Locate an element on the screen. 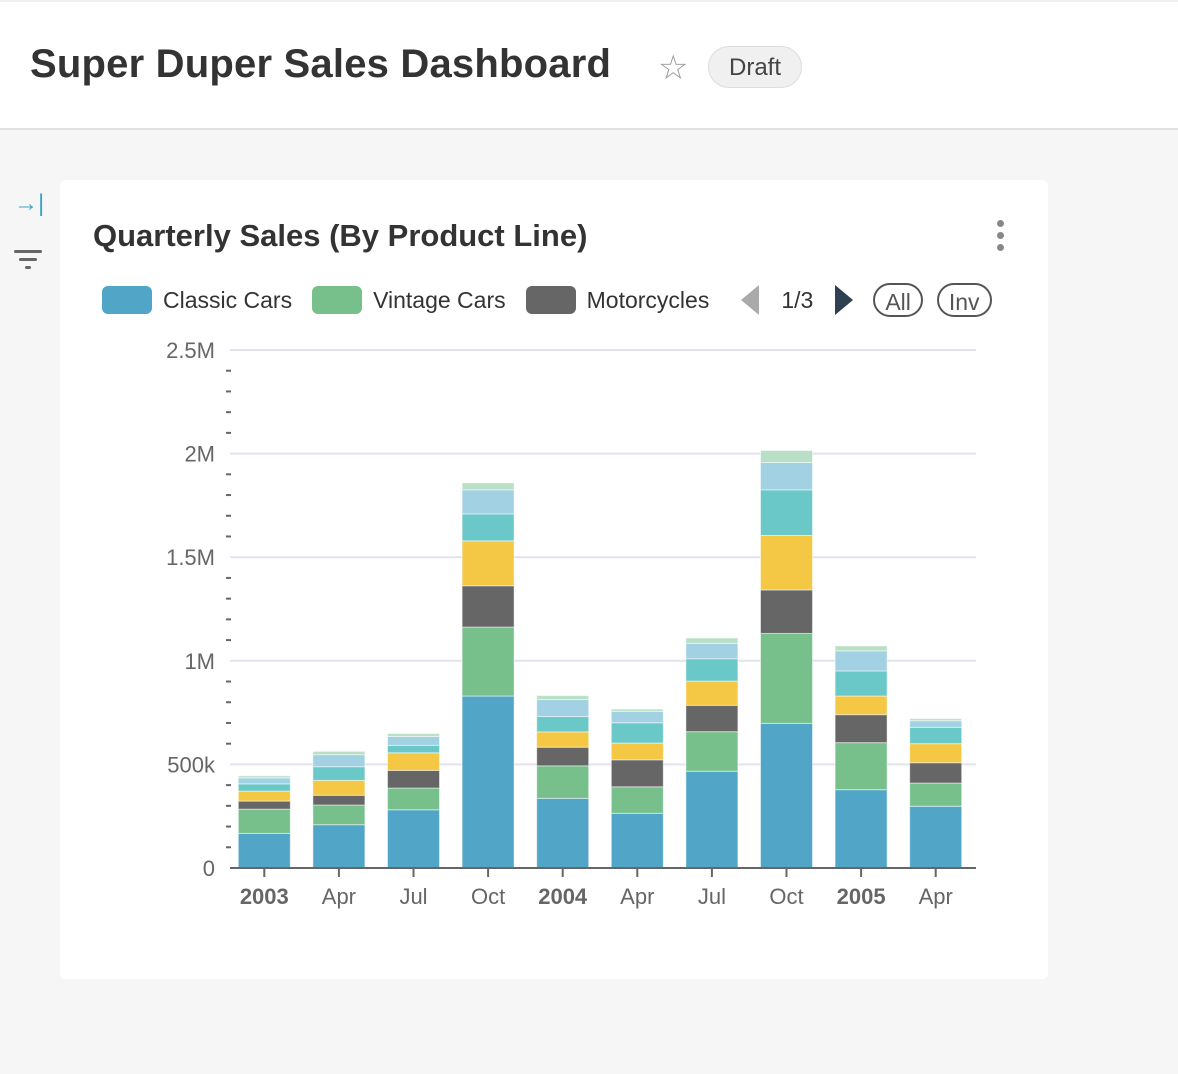 This screenshot has height=1074, width=1178. x-tick-label: 2005 is located at coordinates (861, 896).